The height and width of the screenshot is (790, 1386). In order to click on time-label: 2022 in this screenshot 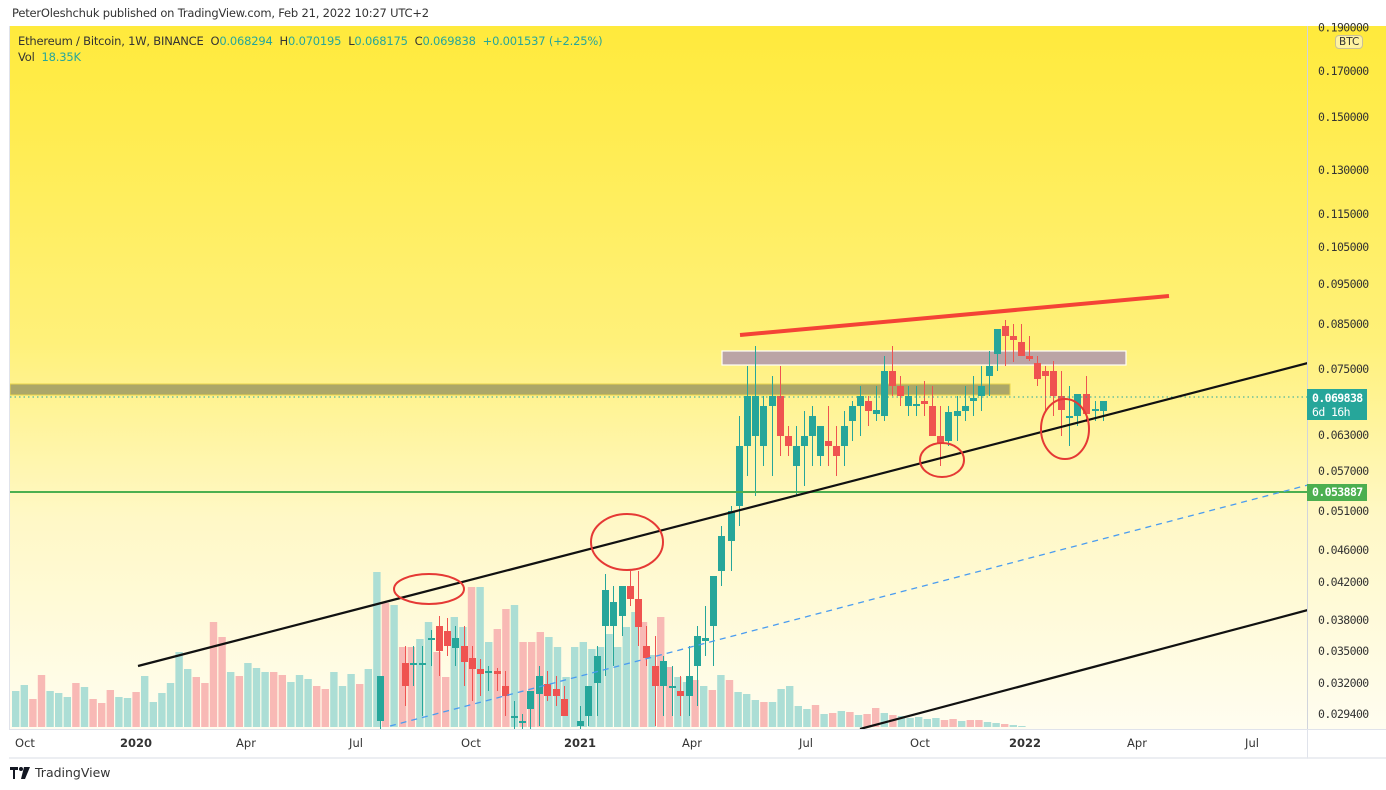, I will do `click(1025, 743)`.